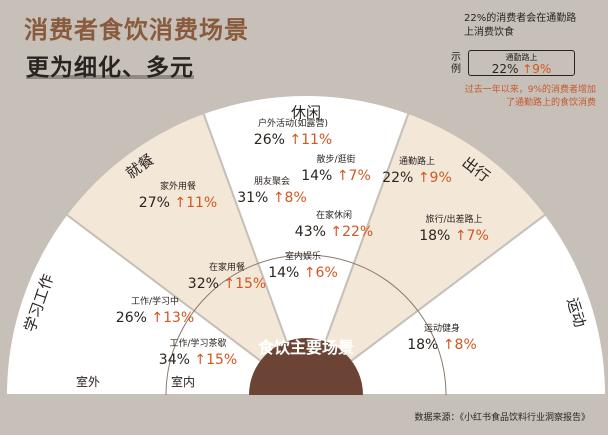 This screenshot has height=435, width=608. Describe the element at coordinates (183, 381) in the screenshot. I see `ring-label-indoor: 室内` at that location.